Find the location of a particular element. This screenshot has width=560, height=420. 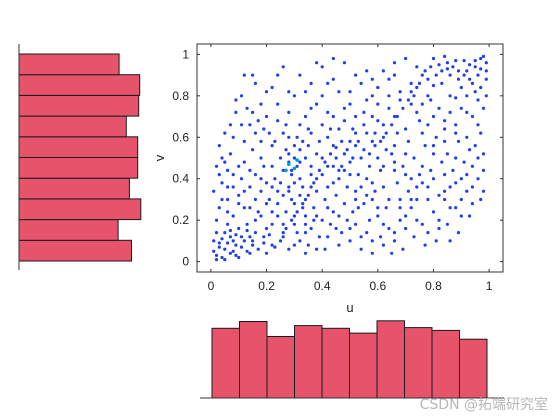

y-tick-label: 0.2 is located at coordinates (180, 220).